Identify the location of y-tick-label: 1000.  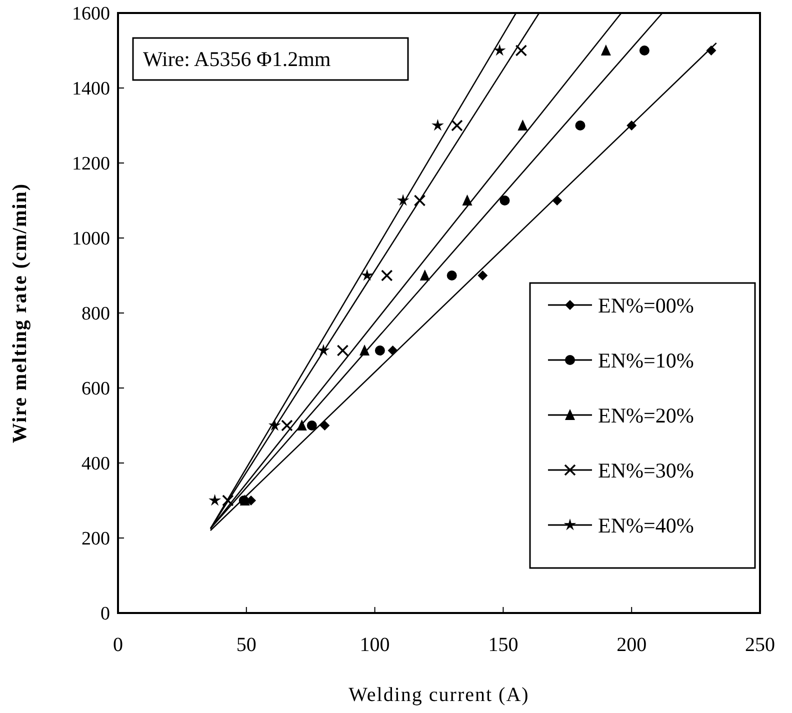
(91, 239).